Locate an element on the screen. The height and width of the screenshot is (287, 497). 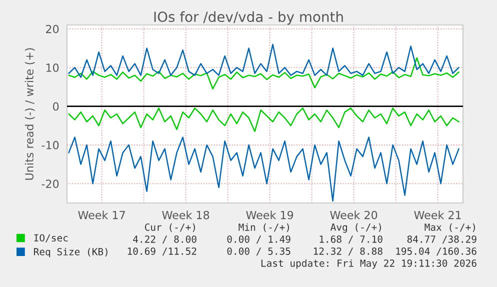
text: Max (-/+) is located at coordinates (449, 227).